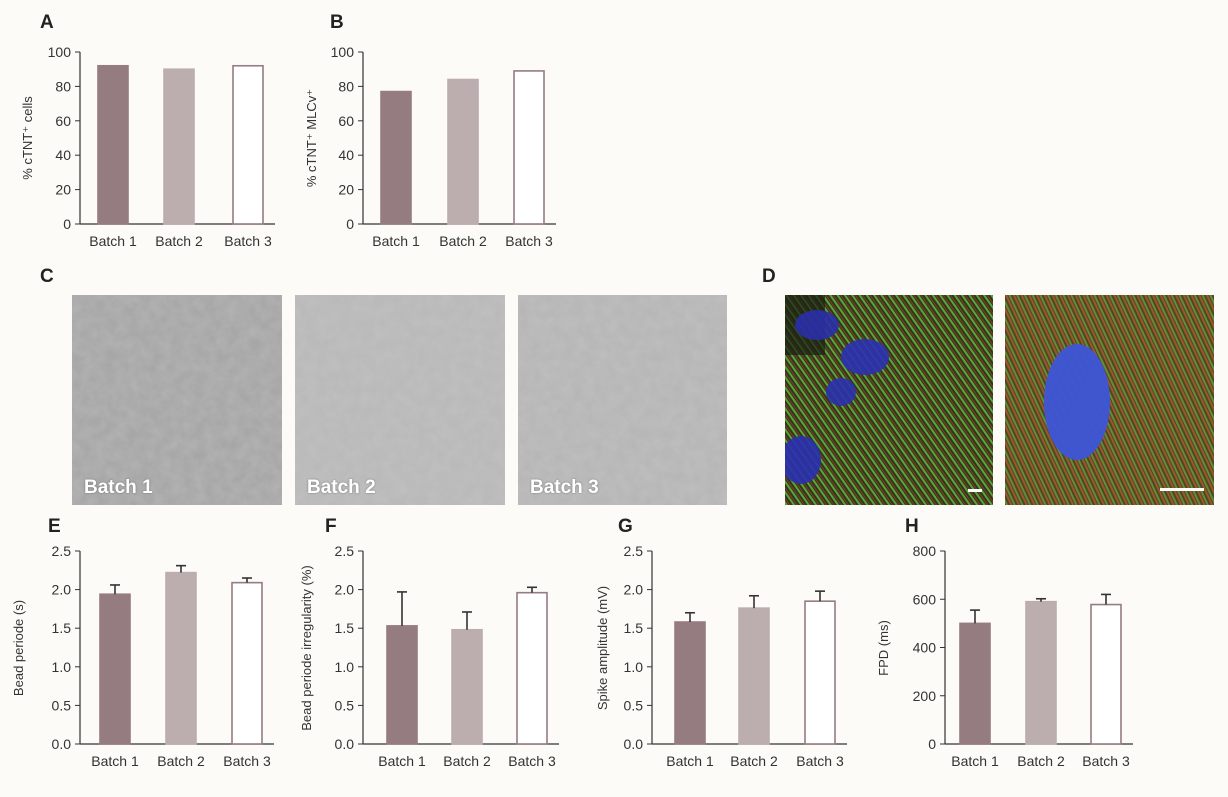 The image size is (1228, 797). What do you see at coordinates (690, 761) in the screenshot?
I see `chart-g-category-label-1: Batch 1` at bounding box center [690, 761].